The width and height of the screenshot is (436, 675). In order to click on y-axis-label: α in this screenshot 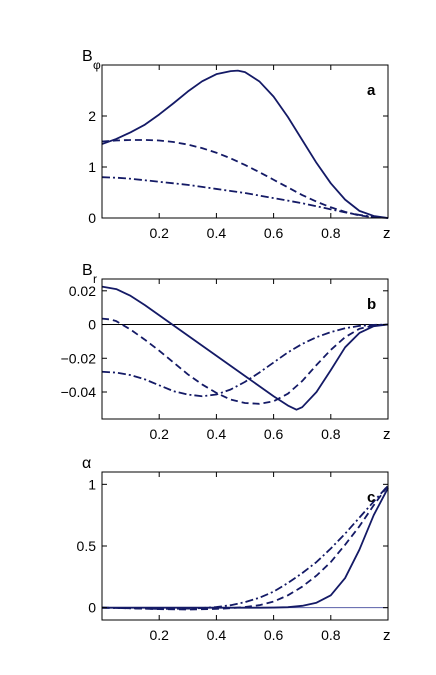, I will do `click(86, 463)`.